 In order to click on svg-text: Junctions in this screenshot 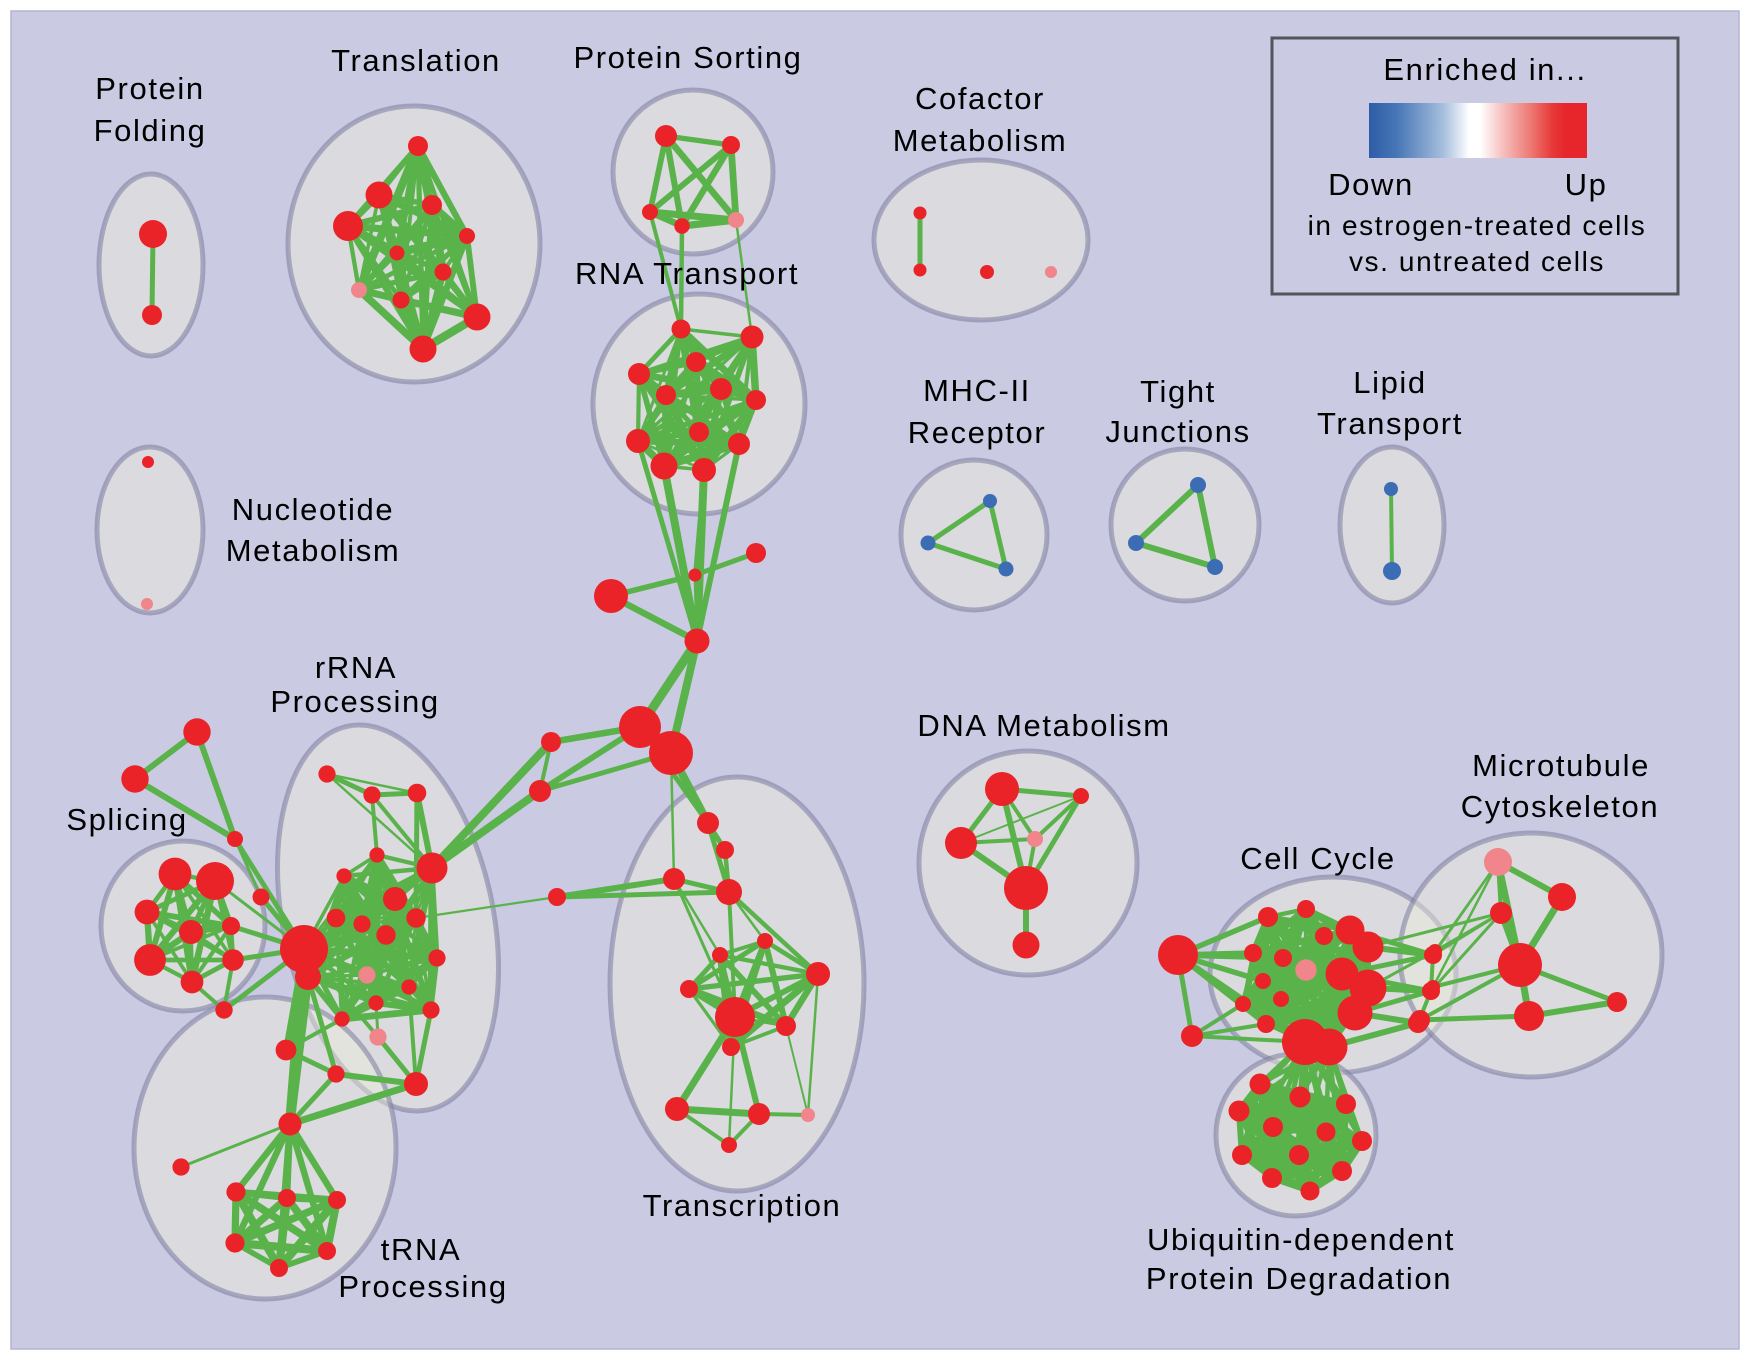, I will do `click(1177, 431)`.